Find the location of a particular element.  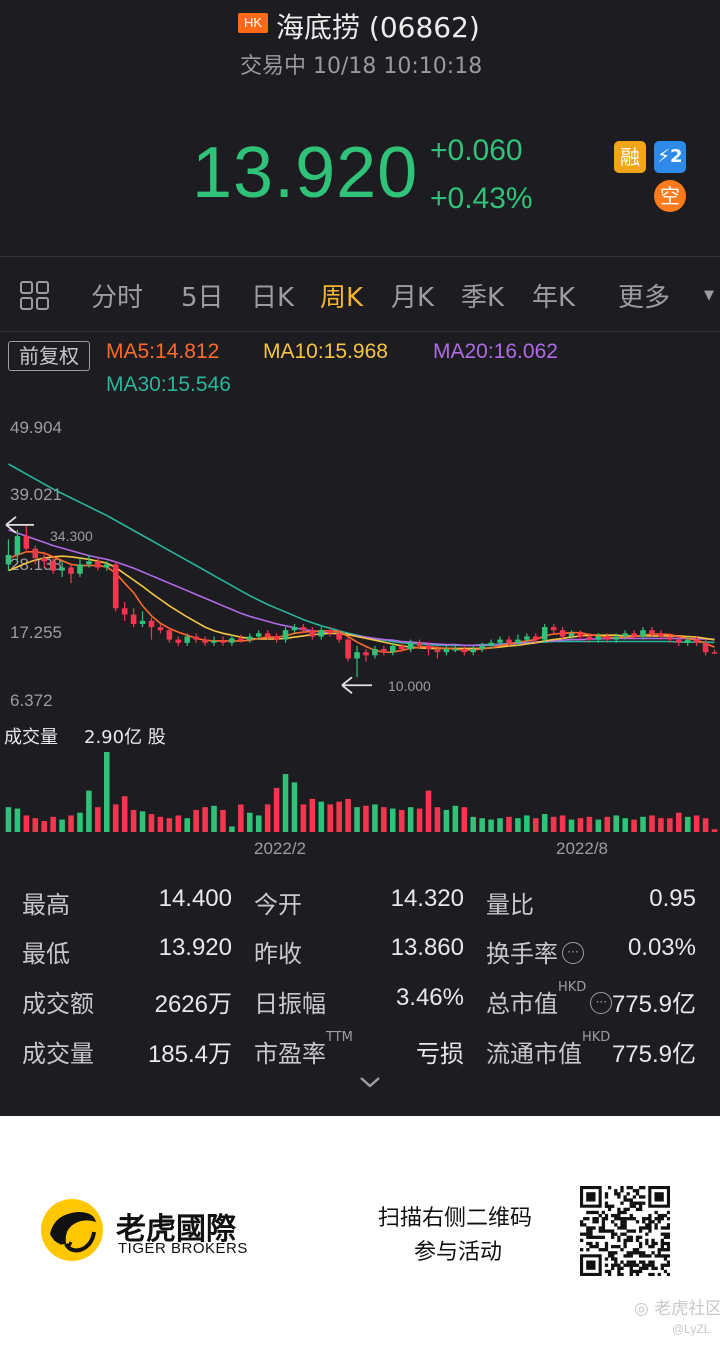

short-sell-icon: 空 is located at coordinates (670, 196).